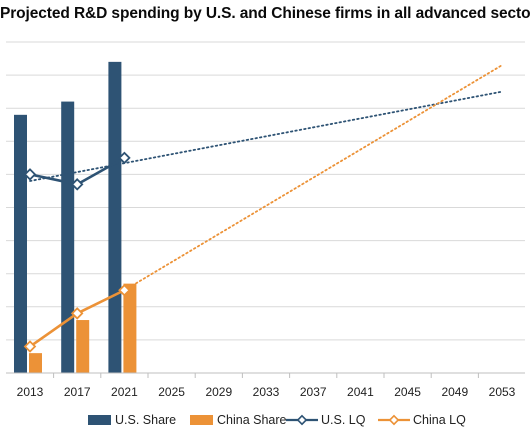 This screenshot has height=442, width=530. Describe the element at coordinates (394, 420) in the screenshot. I see `legend-china-lq-marker` at that location.